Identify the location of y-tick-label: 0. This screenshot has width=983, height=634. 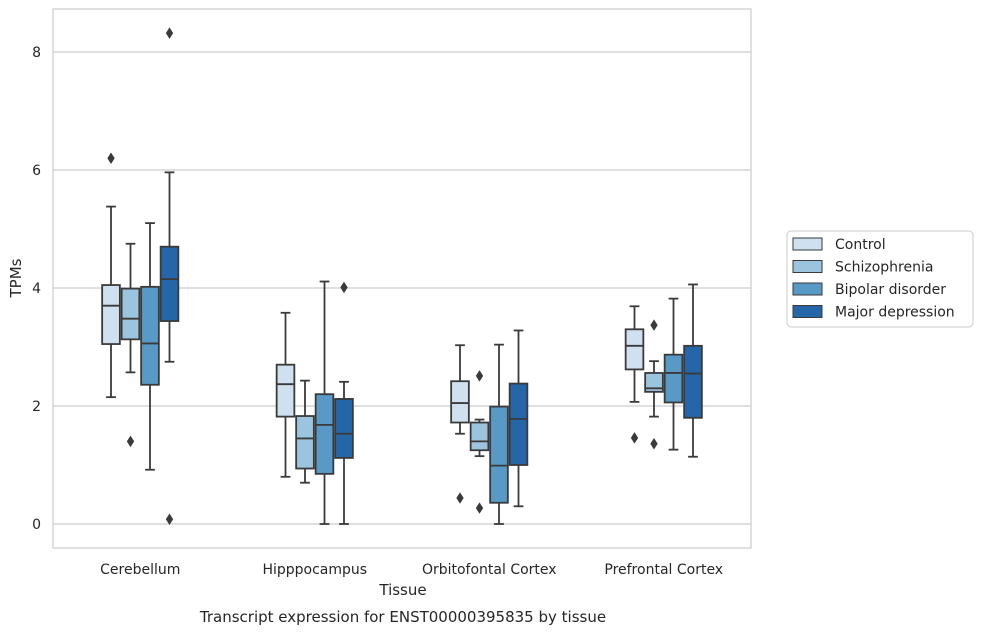
(36, 525).